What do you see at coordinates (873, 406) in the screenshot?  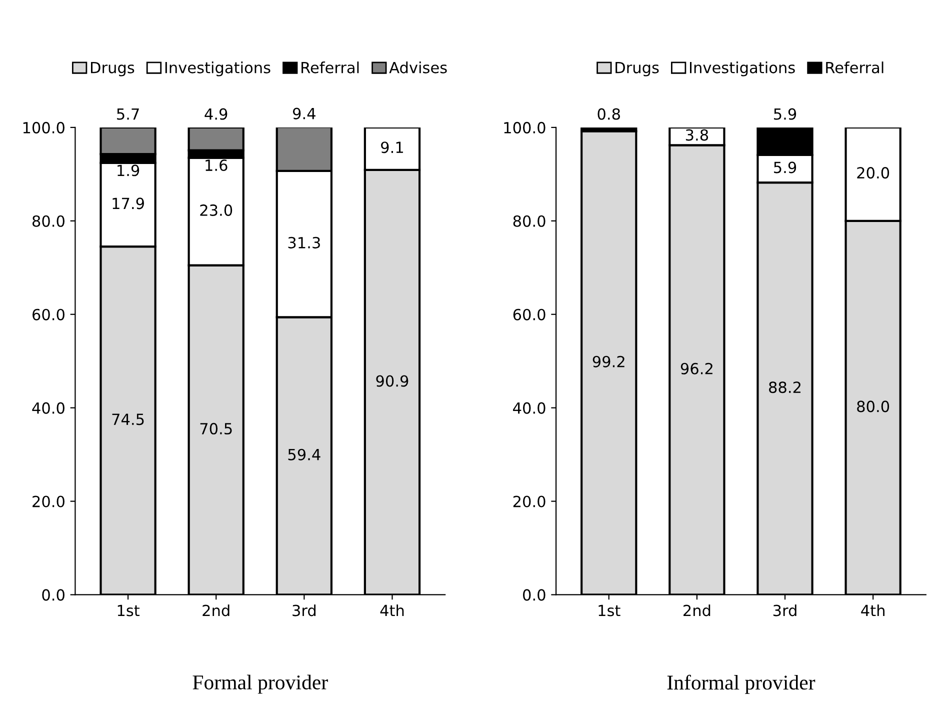 I see `data-label: 80.0` at bounding box center [873, 406].